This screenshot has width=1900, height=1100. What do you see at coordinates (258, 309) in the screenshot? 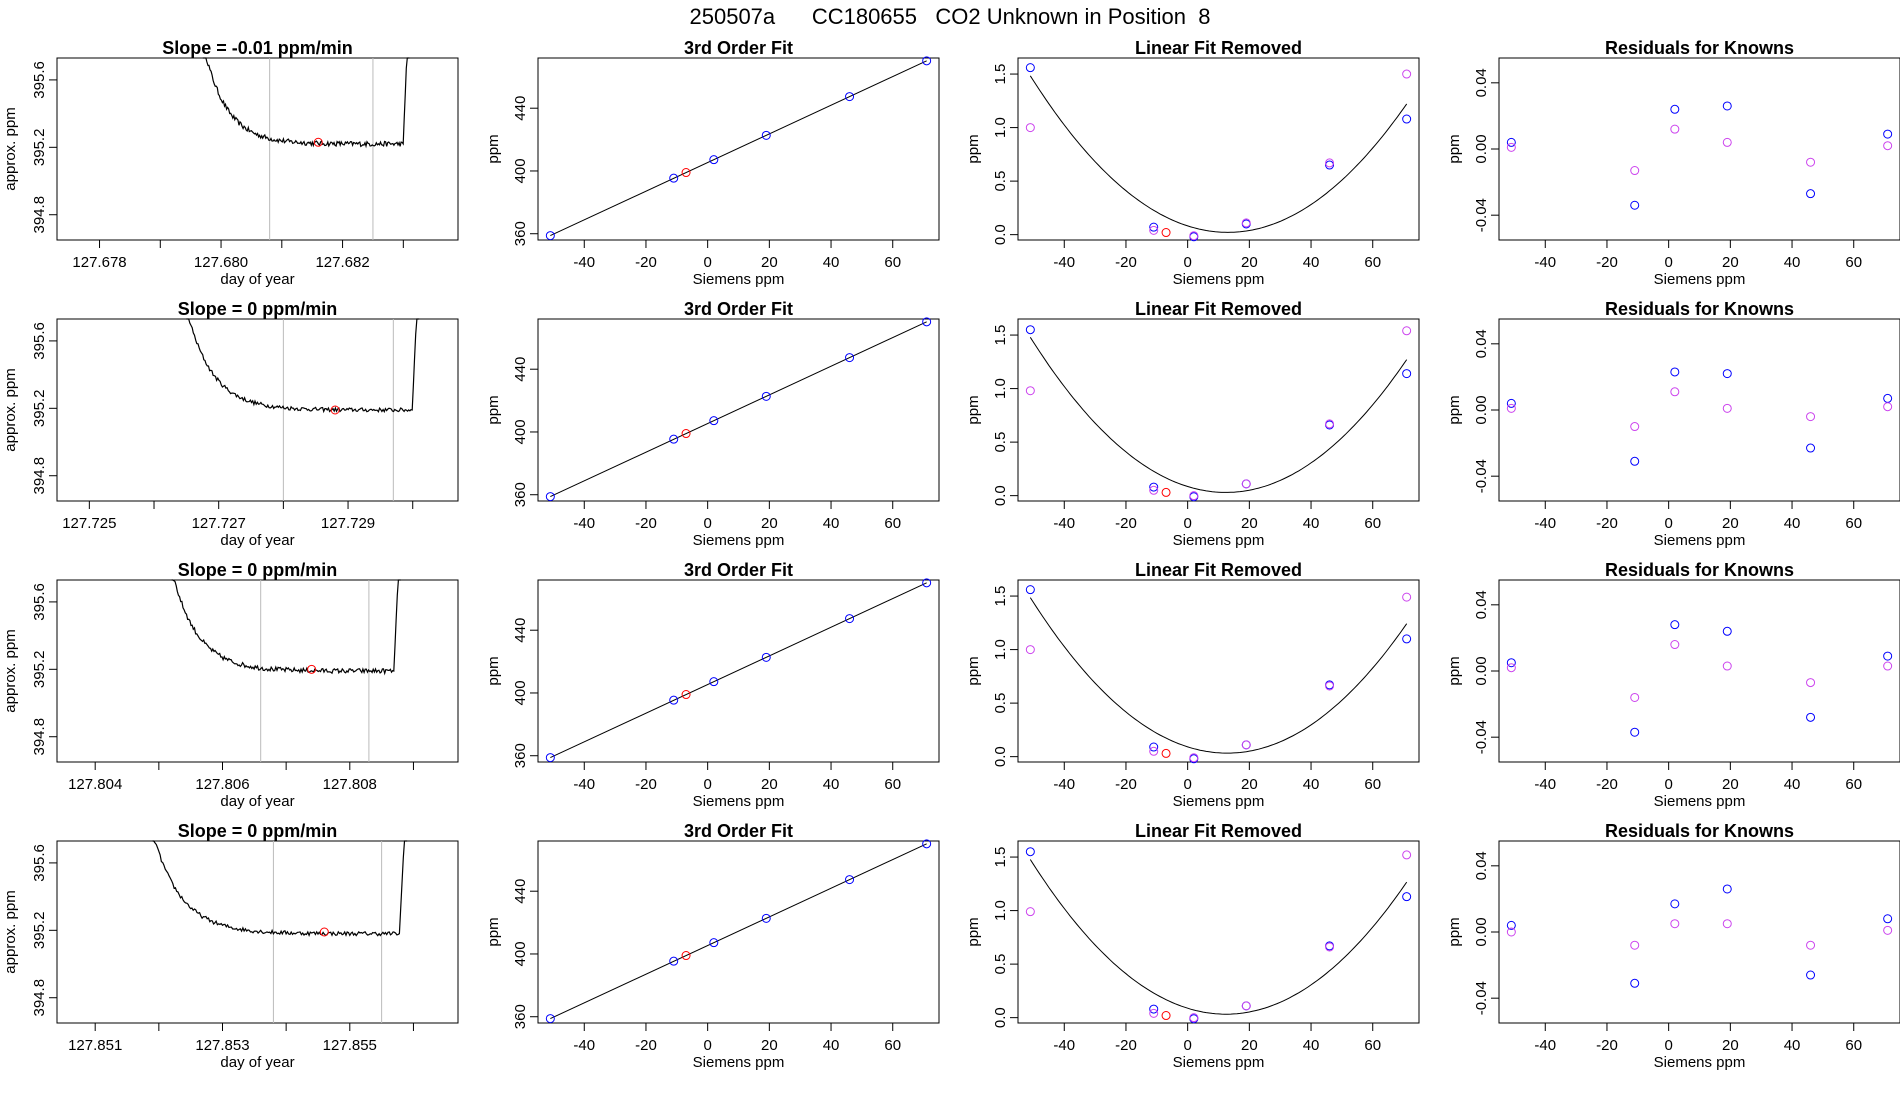
I see `panel-title: Slope = 0 ppm/min` at bounding box center [258, 309].